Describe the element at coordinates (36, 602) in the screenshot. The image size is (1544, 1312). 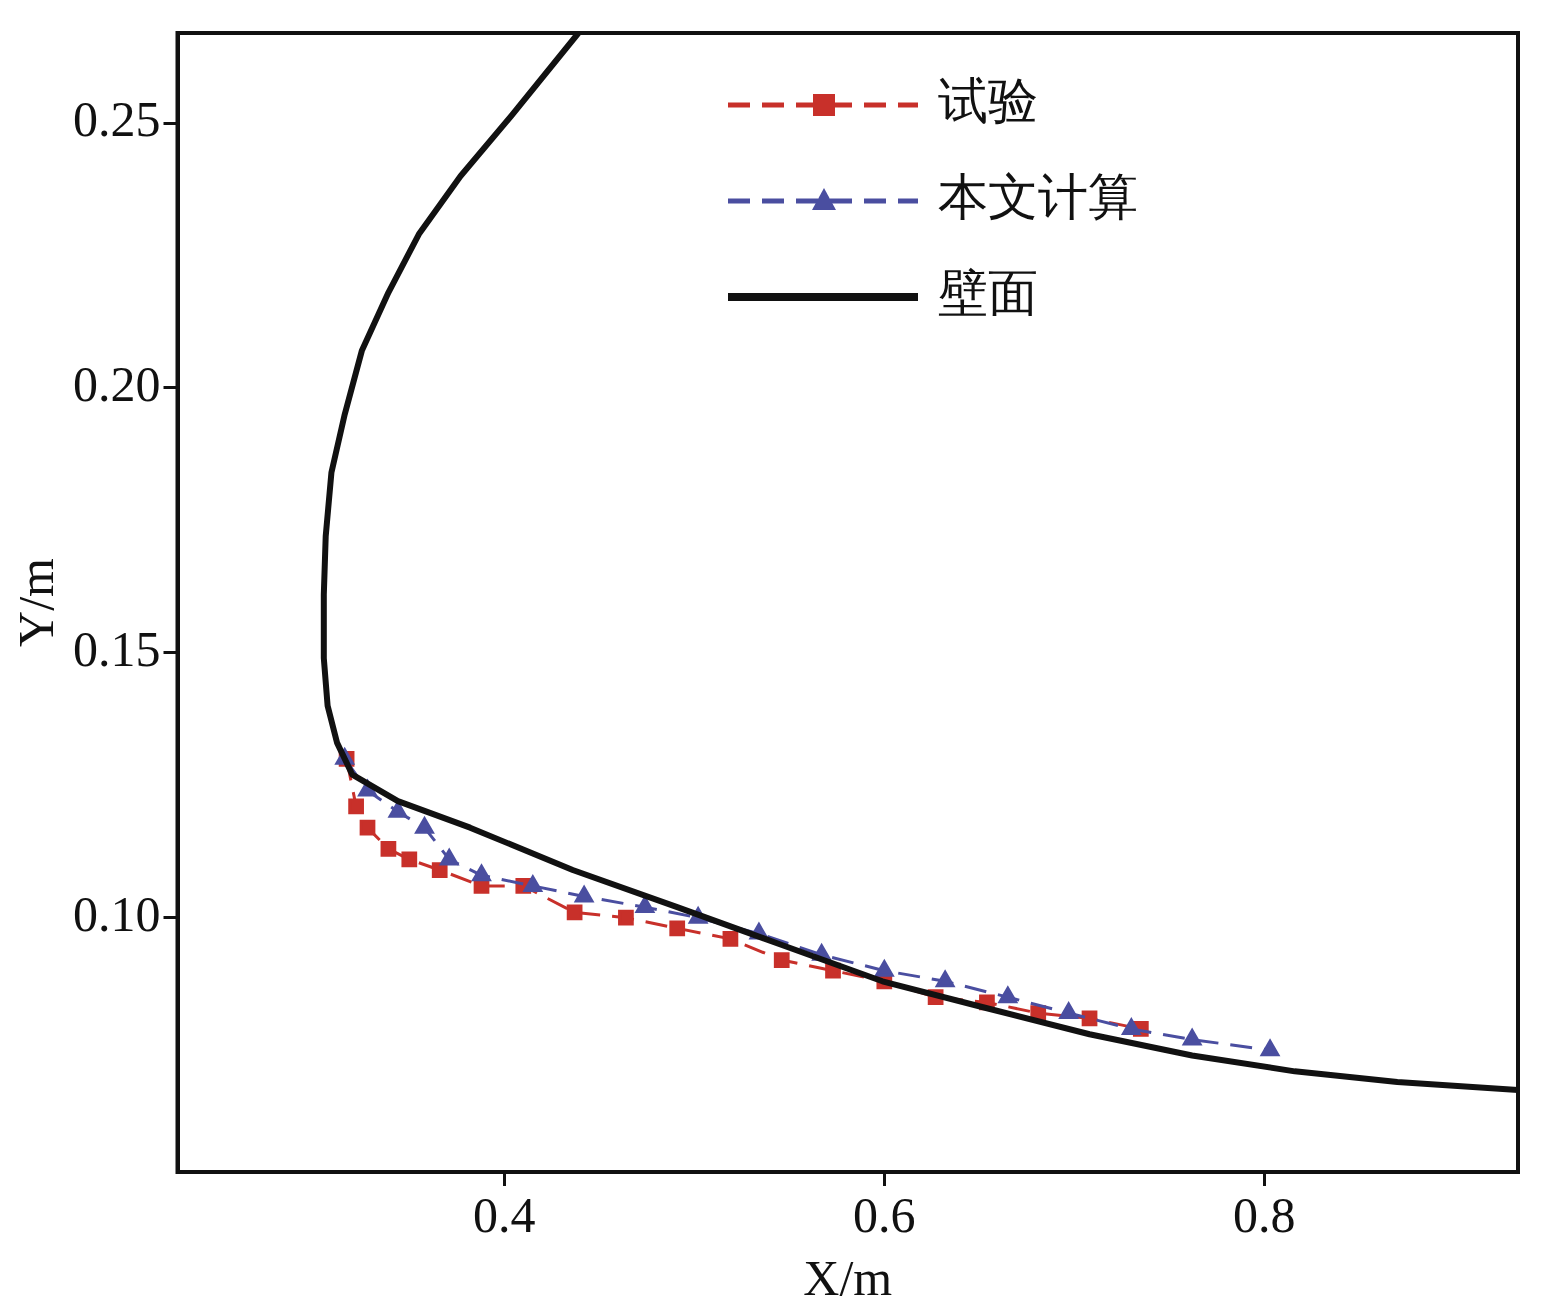
I see `y-axis-title: Y/m` at that location.